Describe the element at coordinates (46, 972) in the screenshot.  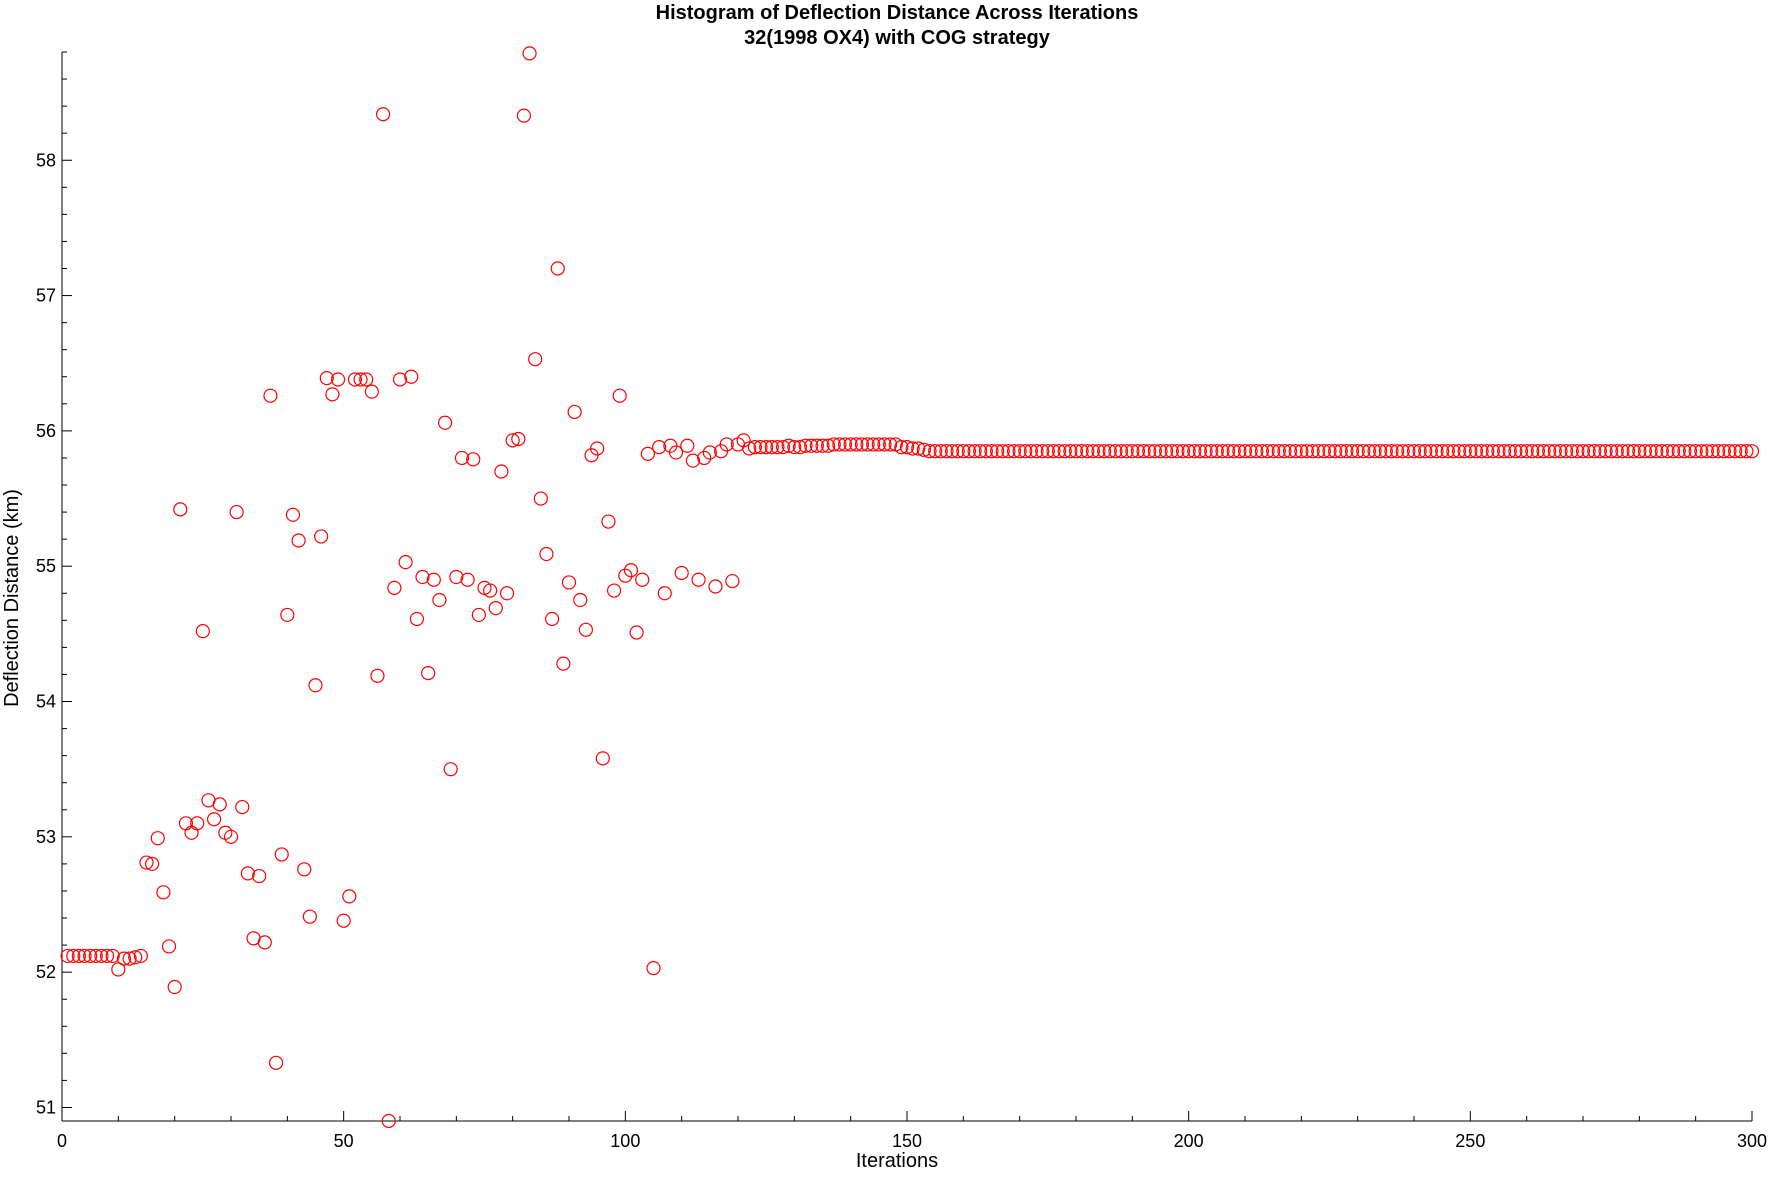
I see `y-tick-label: 52` at that location.